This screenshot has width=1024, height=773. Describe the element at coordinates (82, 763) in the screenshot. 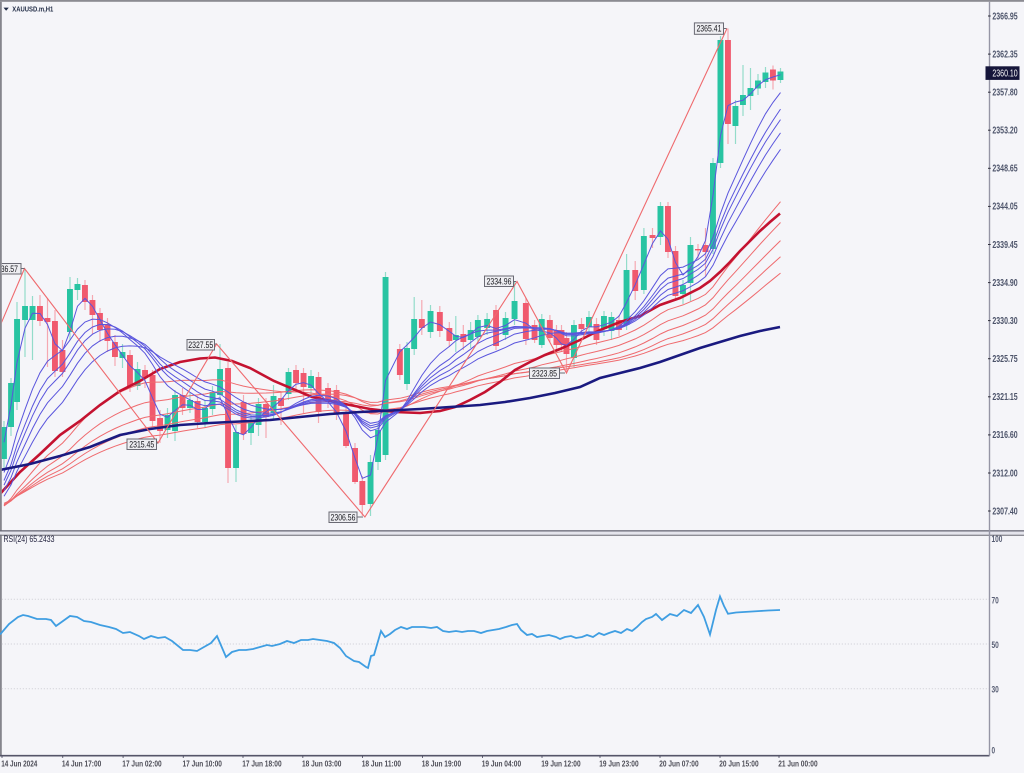

I see `svg-text: 14 Jun 17:00` at that location.